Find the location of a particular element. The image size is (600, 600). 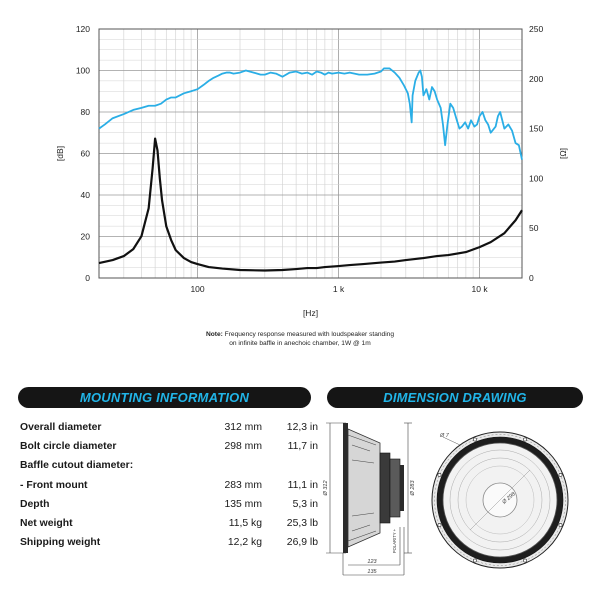

spec-label: Overall diameter is located at coordinates (61, 428).